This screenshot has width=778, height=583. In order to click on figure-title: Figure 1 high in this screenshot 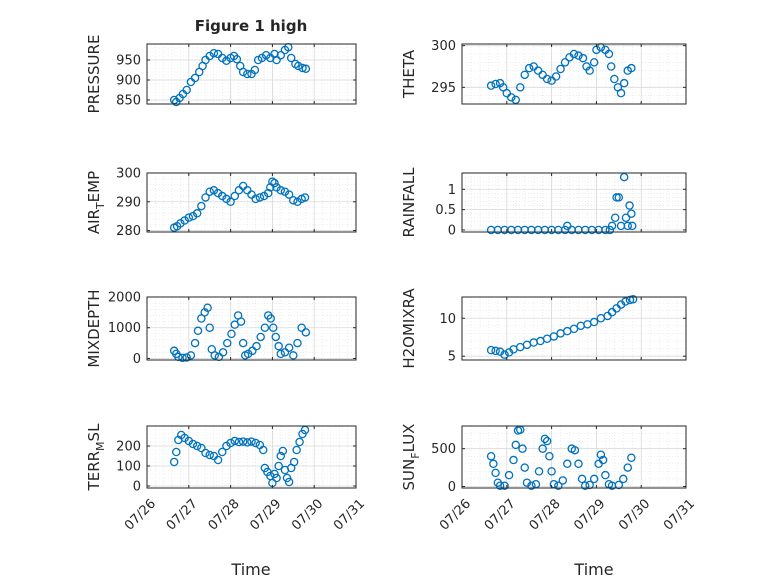, I will do `click(251, 26)`.